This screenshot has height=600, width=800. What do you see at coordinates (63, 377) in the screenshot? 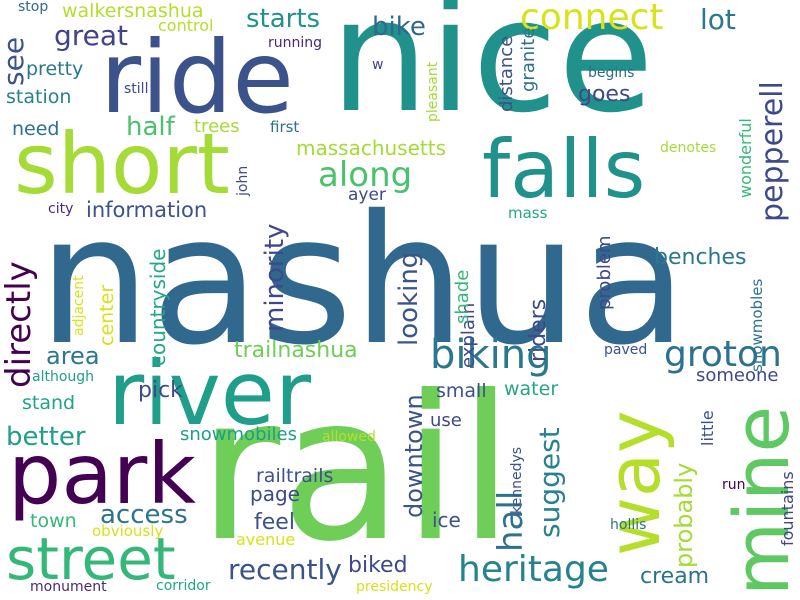
I see `word-although: although` at bounding box center [63, 377].